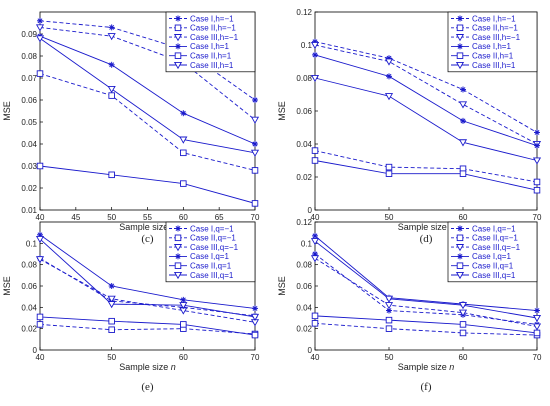  Describe the element at coordinates (29, 34) in the screenshot. I see `y-tick-label: 0.09` at that location.